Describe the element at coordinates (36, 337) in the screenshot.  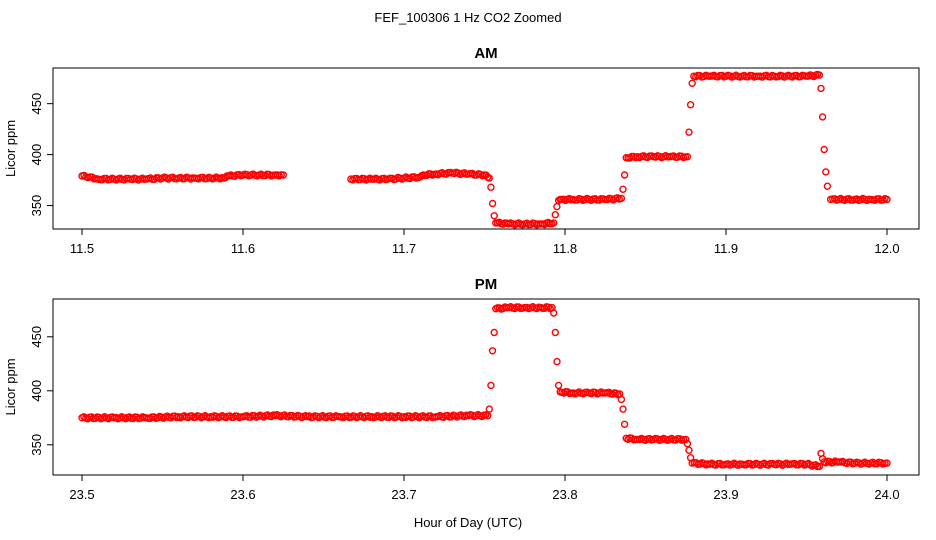
I see `pm-y-tick-label: 450` at that location.